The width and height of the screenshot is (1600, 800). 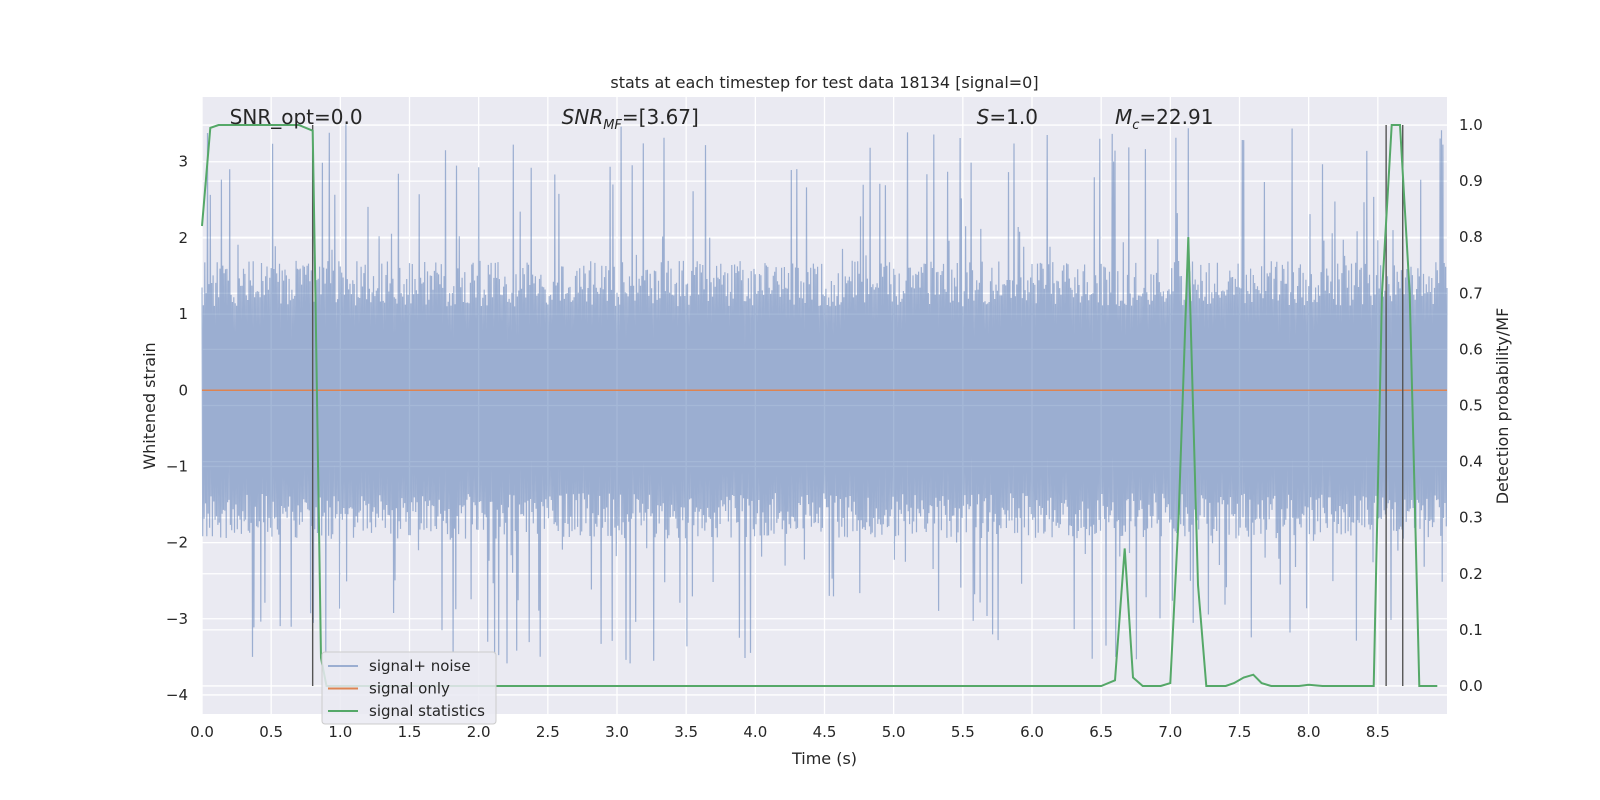 I want to click on y-left-tick-label: 2, so click(x=183, y=238).